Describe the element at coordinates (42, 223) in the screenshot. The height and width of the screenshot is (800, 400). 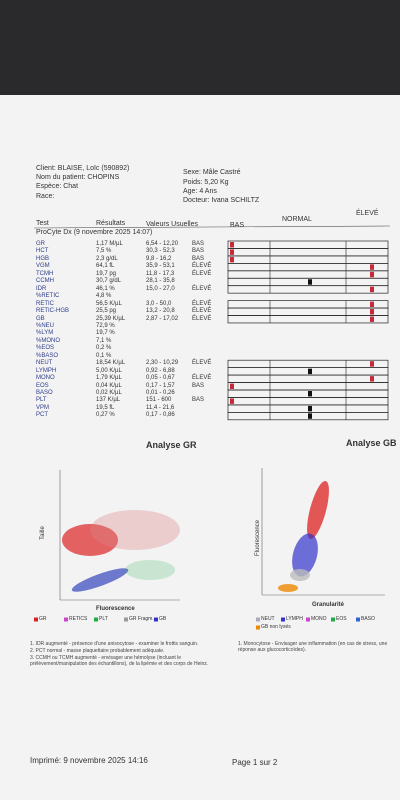
I see `column-header: Test` at that location.